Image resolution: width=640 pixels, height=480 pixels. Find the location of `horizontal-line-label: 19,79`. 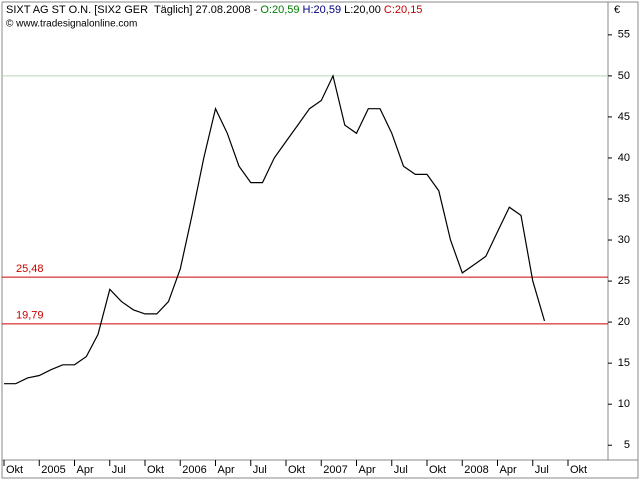

horizontal-line-label: 19,79 is located at coordinates (30, 316).